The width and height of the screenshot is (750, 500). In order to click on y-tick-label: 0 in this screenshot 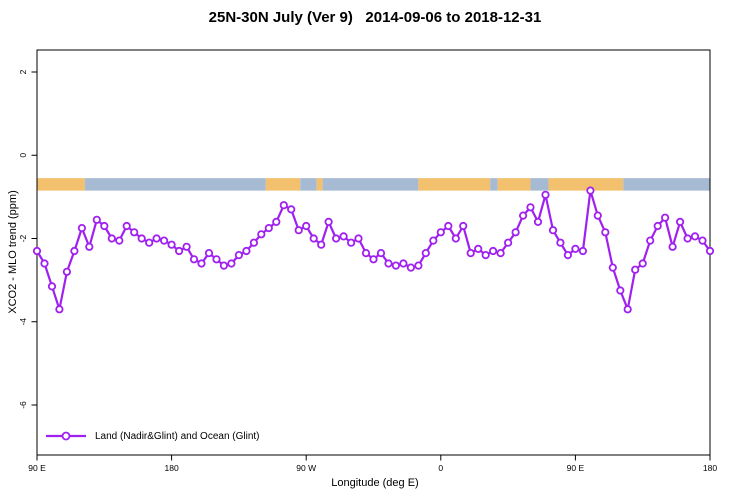, I will do `click(23, 155)`.